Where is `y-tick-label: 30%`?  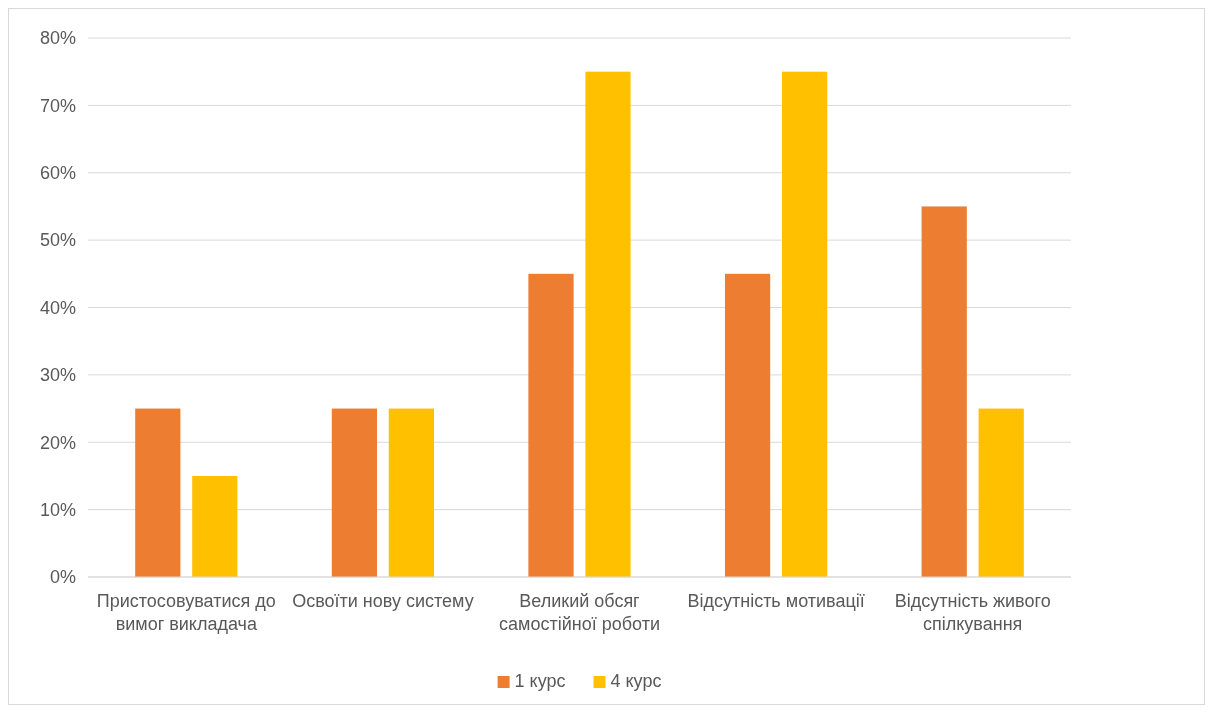 y-tick-label: 30% is located at coordinates (57, 375).